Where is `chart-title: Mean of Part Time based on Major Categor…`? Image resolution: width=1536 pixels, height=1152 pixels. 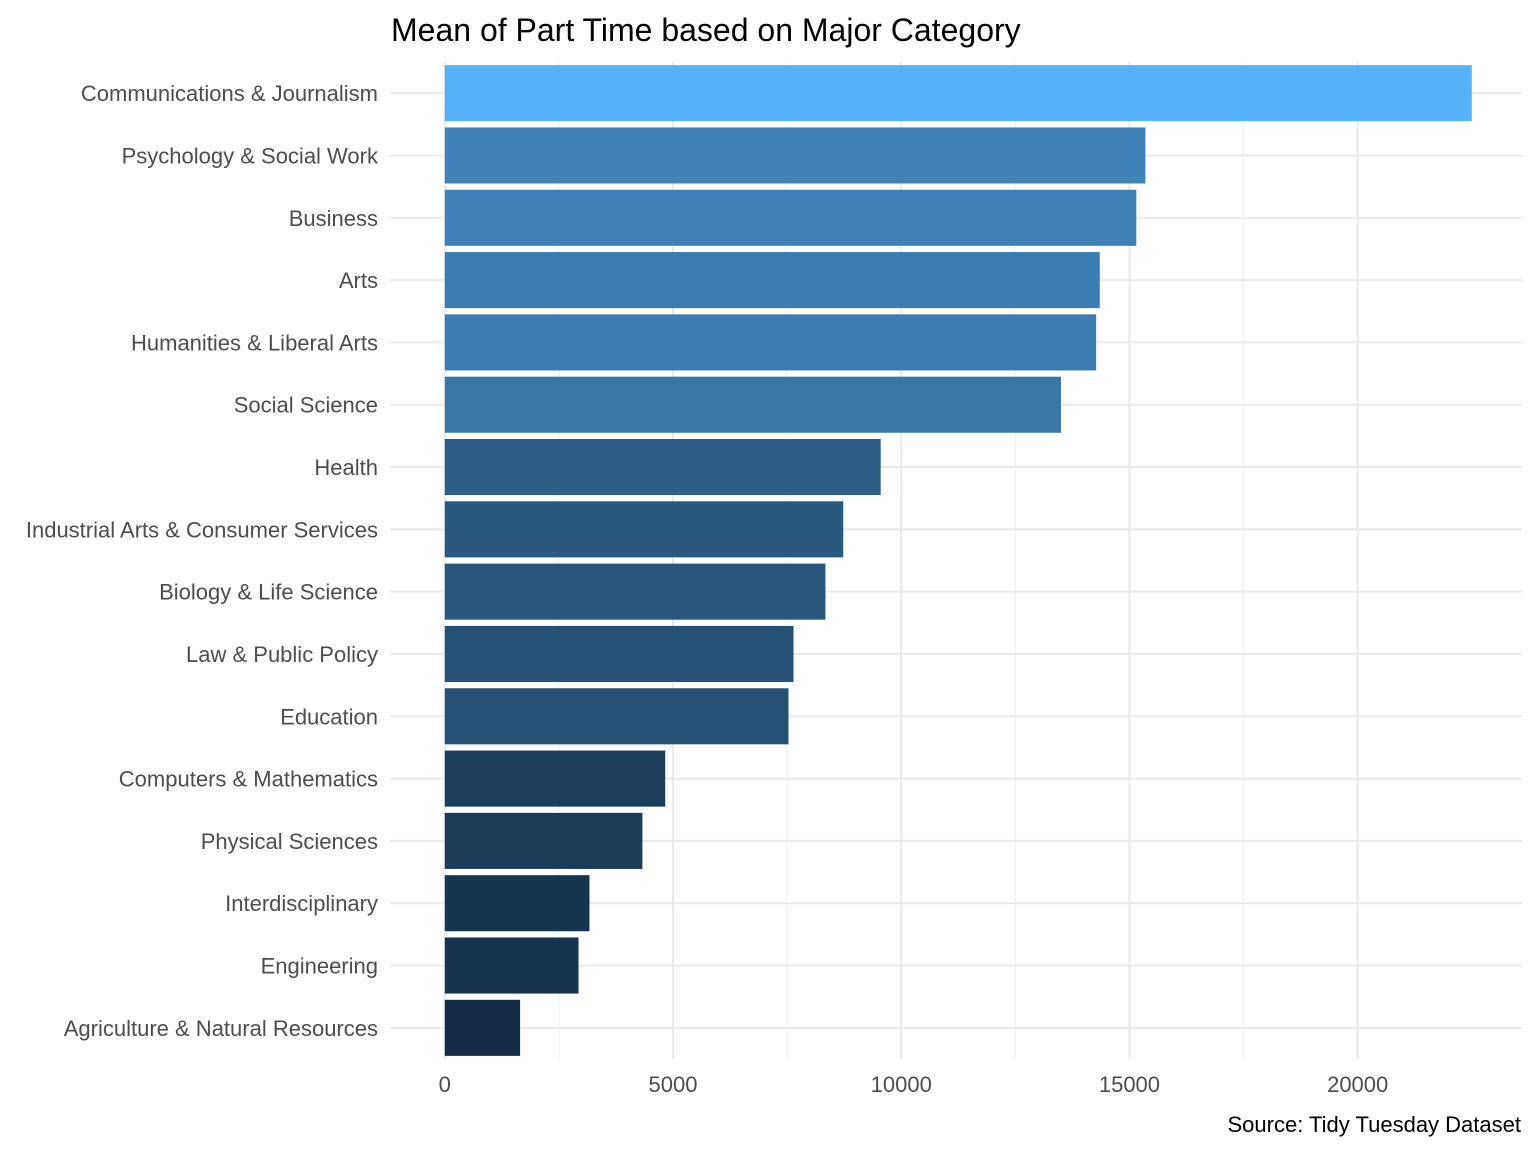 chart-title: Mean of Part Time based on Major Categor… is located at coordinates (706, 30).